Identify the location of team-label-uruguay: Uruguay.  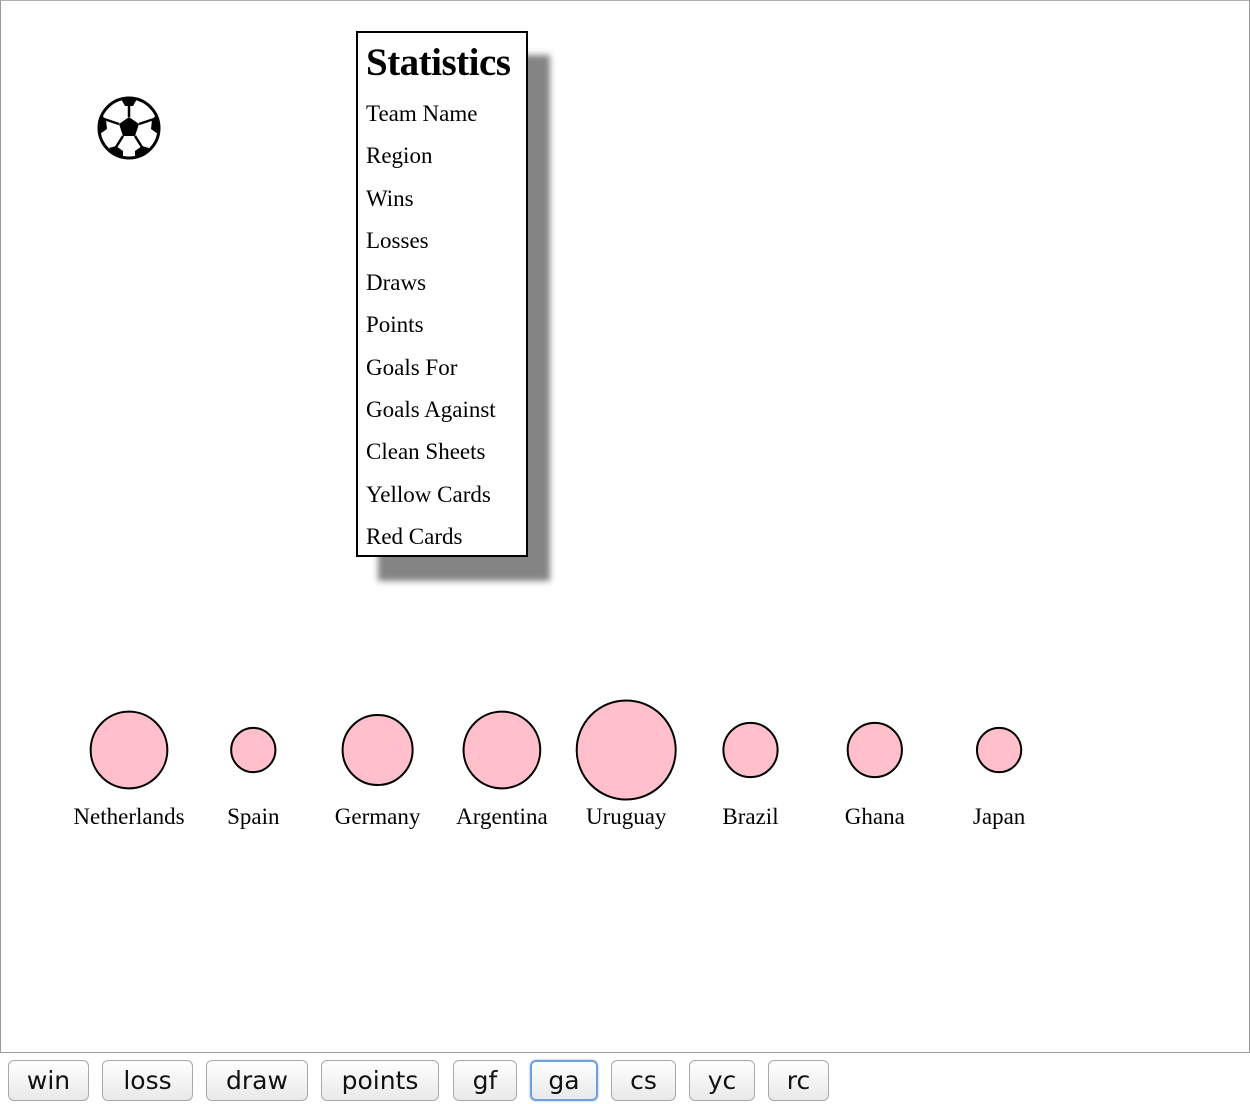
(626, 816).